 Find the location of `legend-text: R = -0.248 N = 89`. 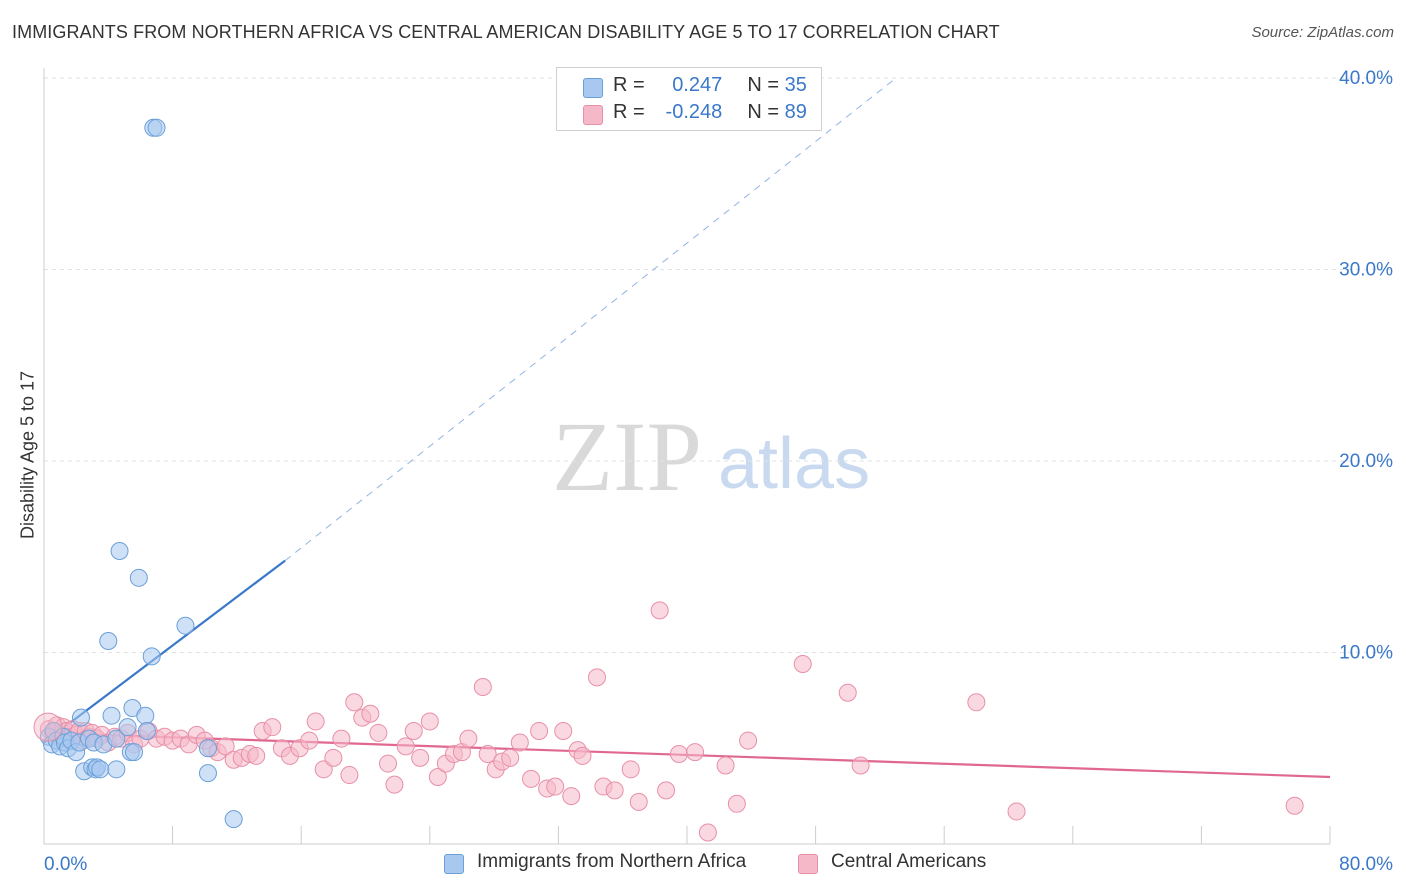

legend-text: R = -0.248 N = 89 is located at coordinates (710, 112).